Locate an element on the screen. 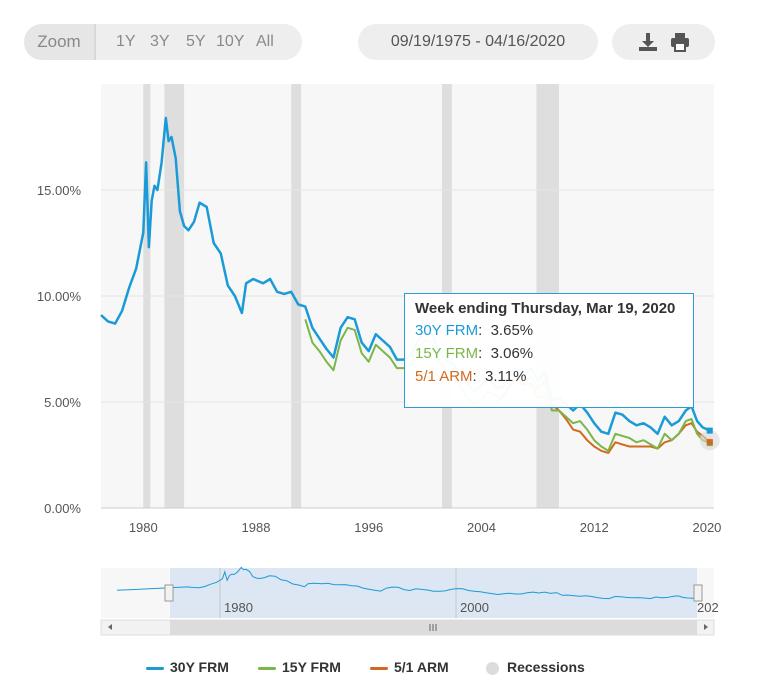  x-tick-label: 2004 is located at coordinates (481, 527).